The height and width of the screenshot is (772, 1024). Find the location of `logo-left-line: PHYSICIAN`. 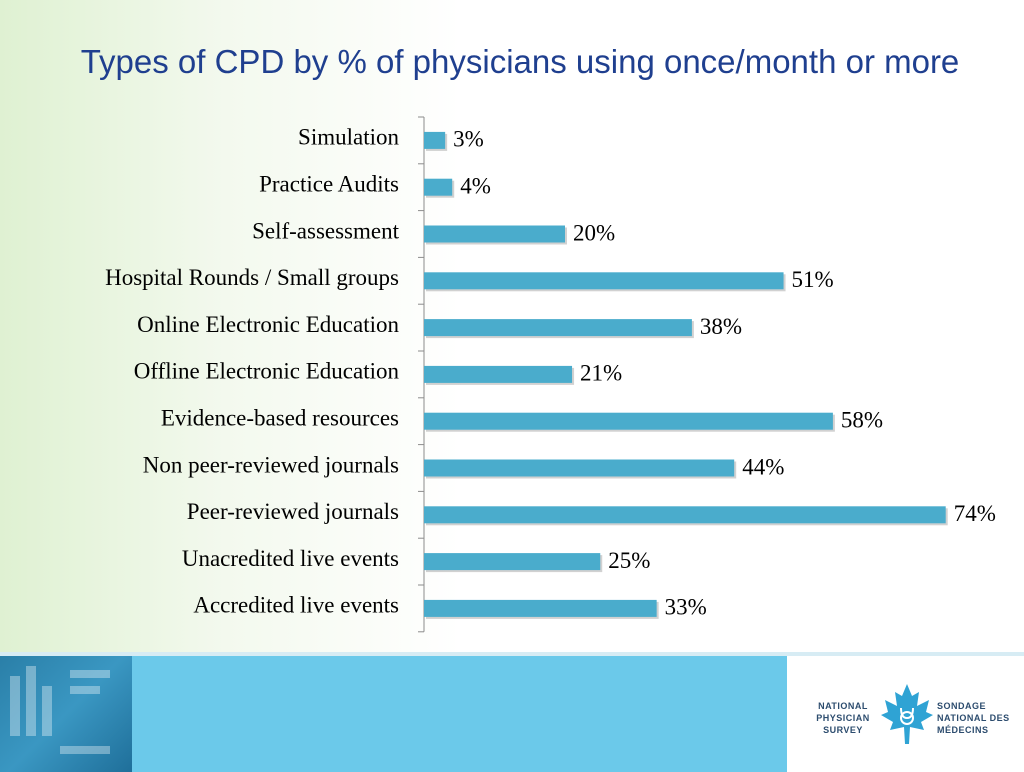

logo-left-line: PHYSICIAN is located at coordinates (843, 718).